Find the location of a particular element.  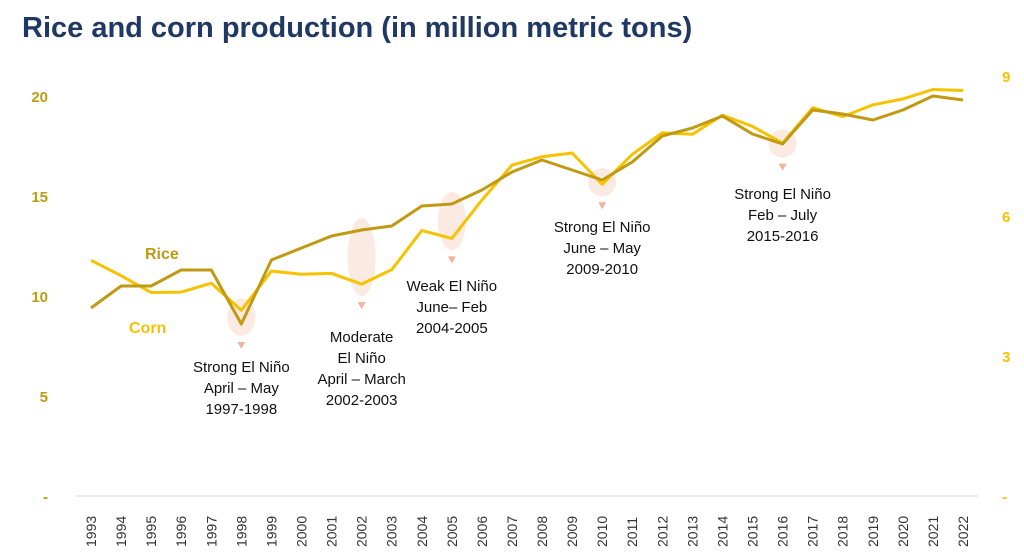

x-tick-label: 2015 is located at coordinates (753, 531).